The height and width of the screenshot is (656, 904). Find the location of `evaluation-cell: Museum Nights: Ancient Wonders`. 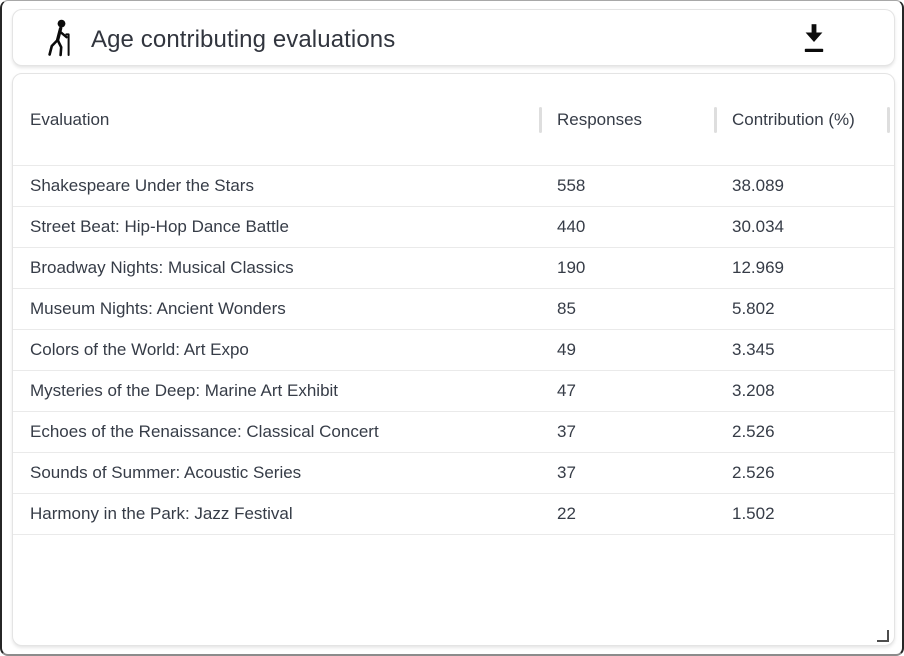

evaluation-cell: Museum Nights: Ancient Wonders is located at coordinates (158, 308).